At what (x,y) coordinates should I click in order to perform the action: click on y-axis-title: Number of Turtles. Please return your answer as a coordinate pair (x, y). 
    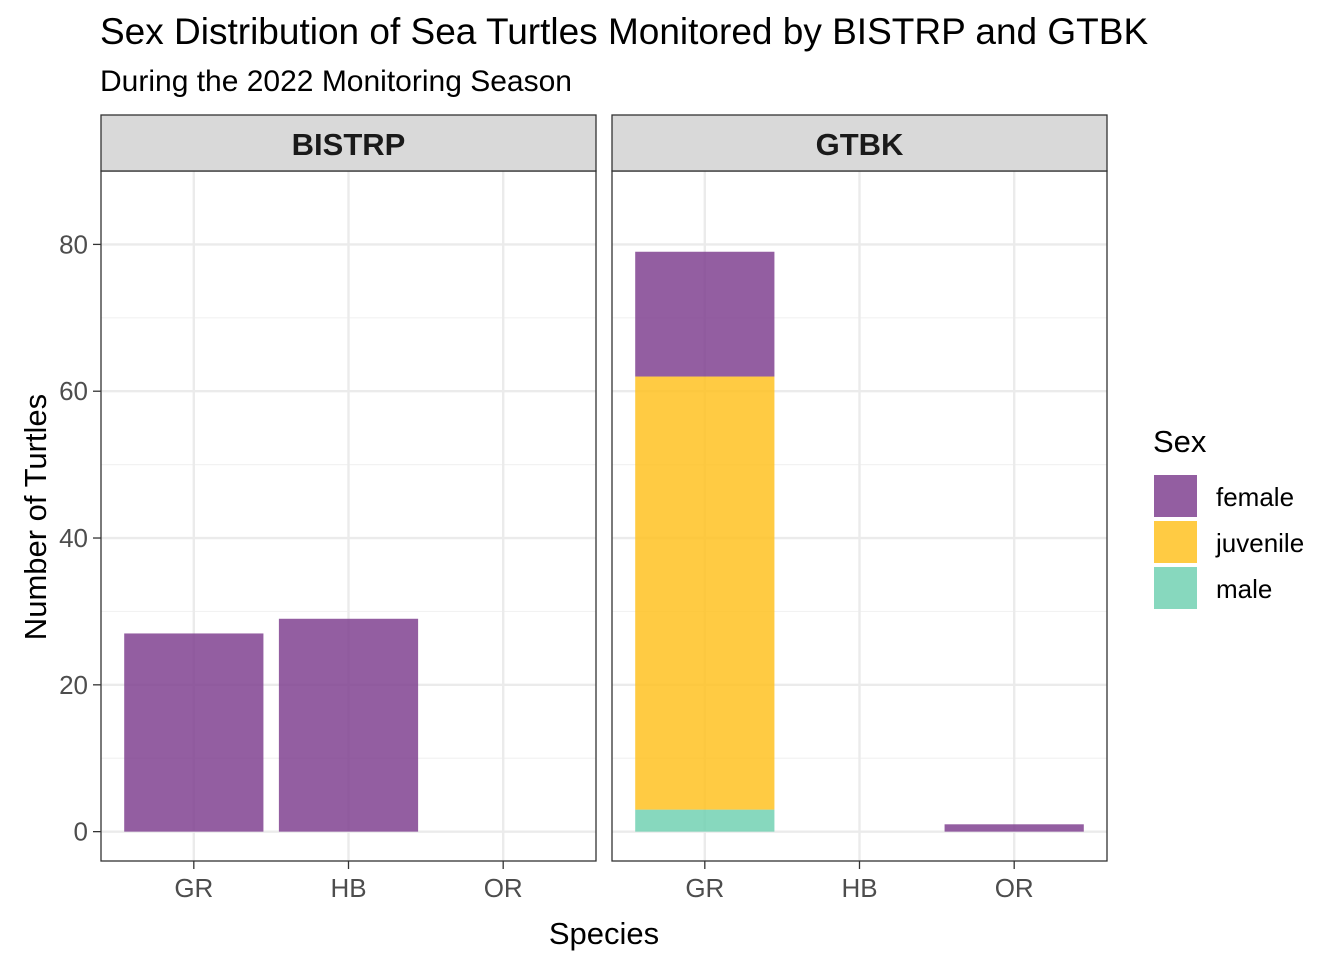
    Looking at the image, I should click on (35, 517).